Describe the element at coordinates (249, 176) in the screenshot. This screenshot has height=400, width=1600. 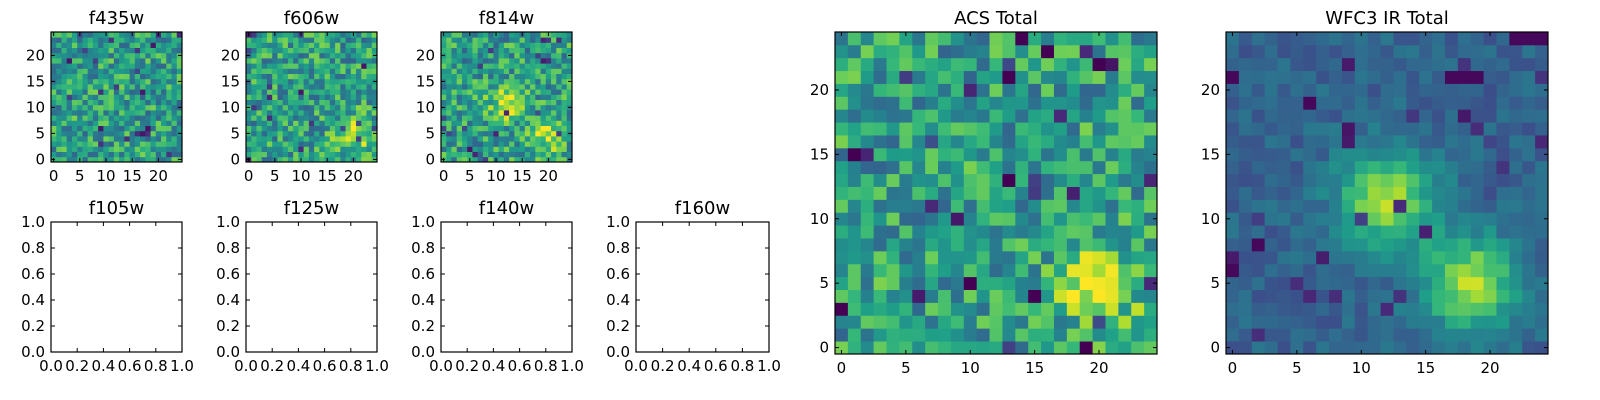
I see `x-tick-label: 0` at that location.